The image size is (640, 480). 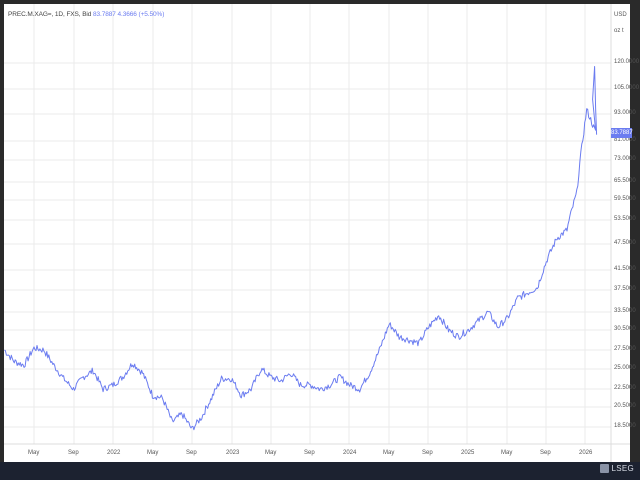 I want to click on y-tick-label: 30.5000, so click(x=625, y=329).